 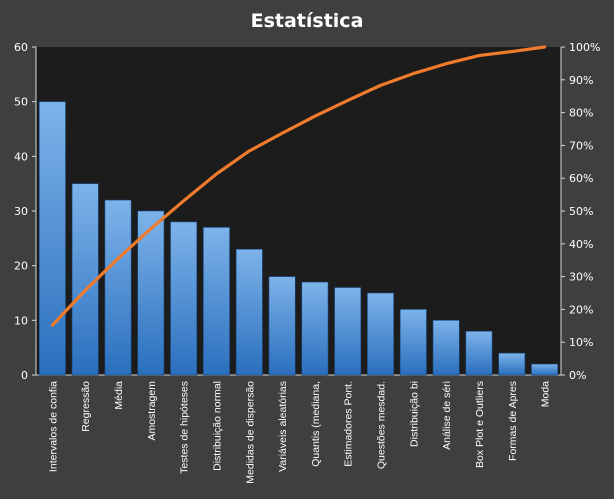 I want to click on category-label: Moda, so click(x=546, y=394).